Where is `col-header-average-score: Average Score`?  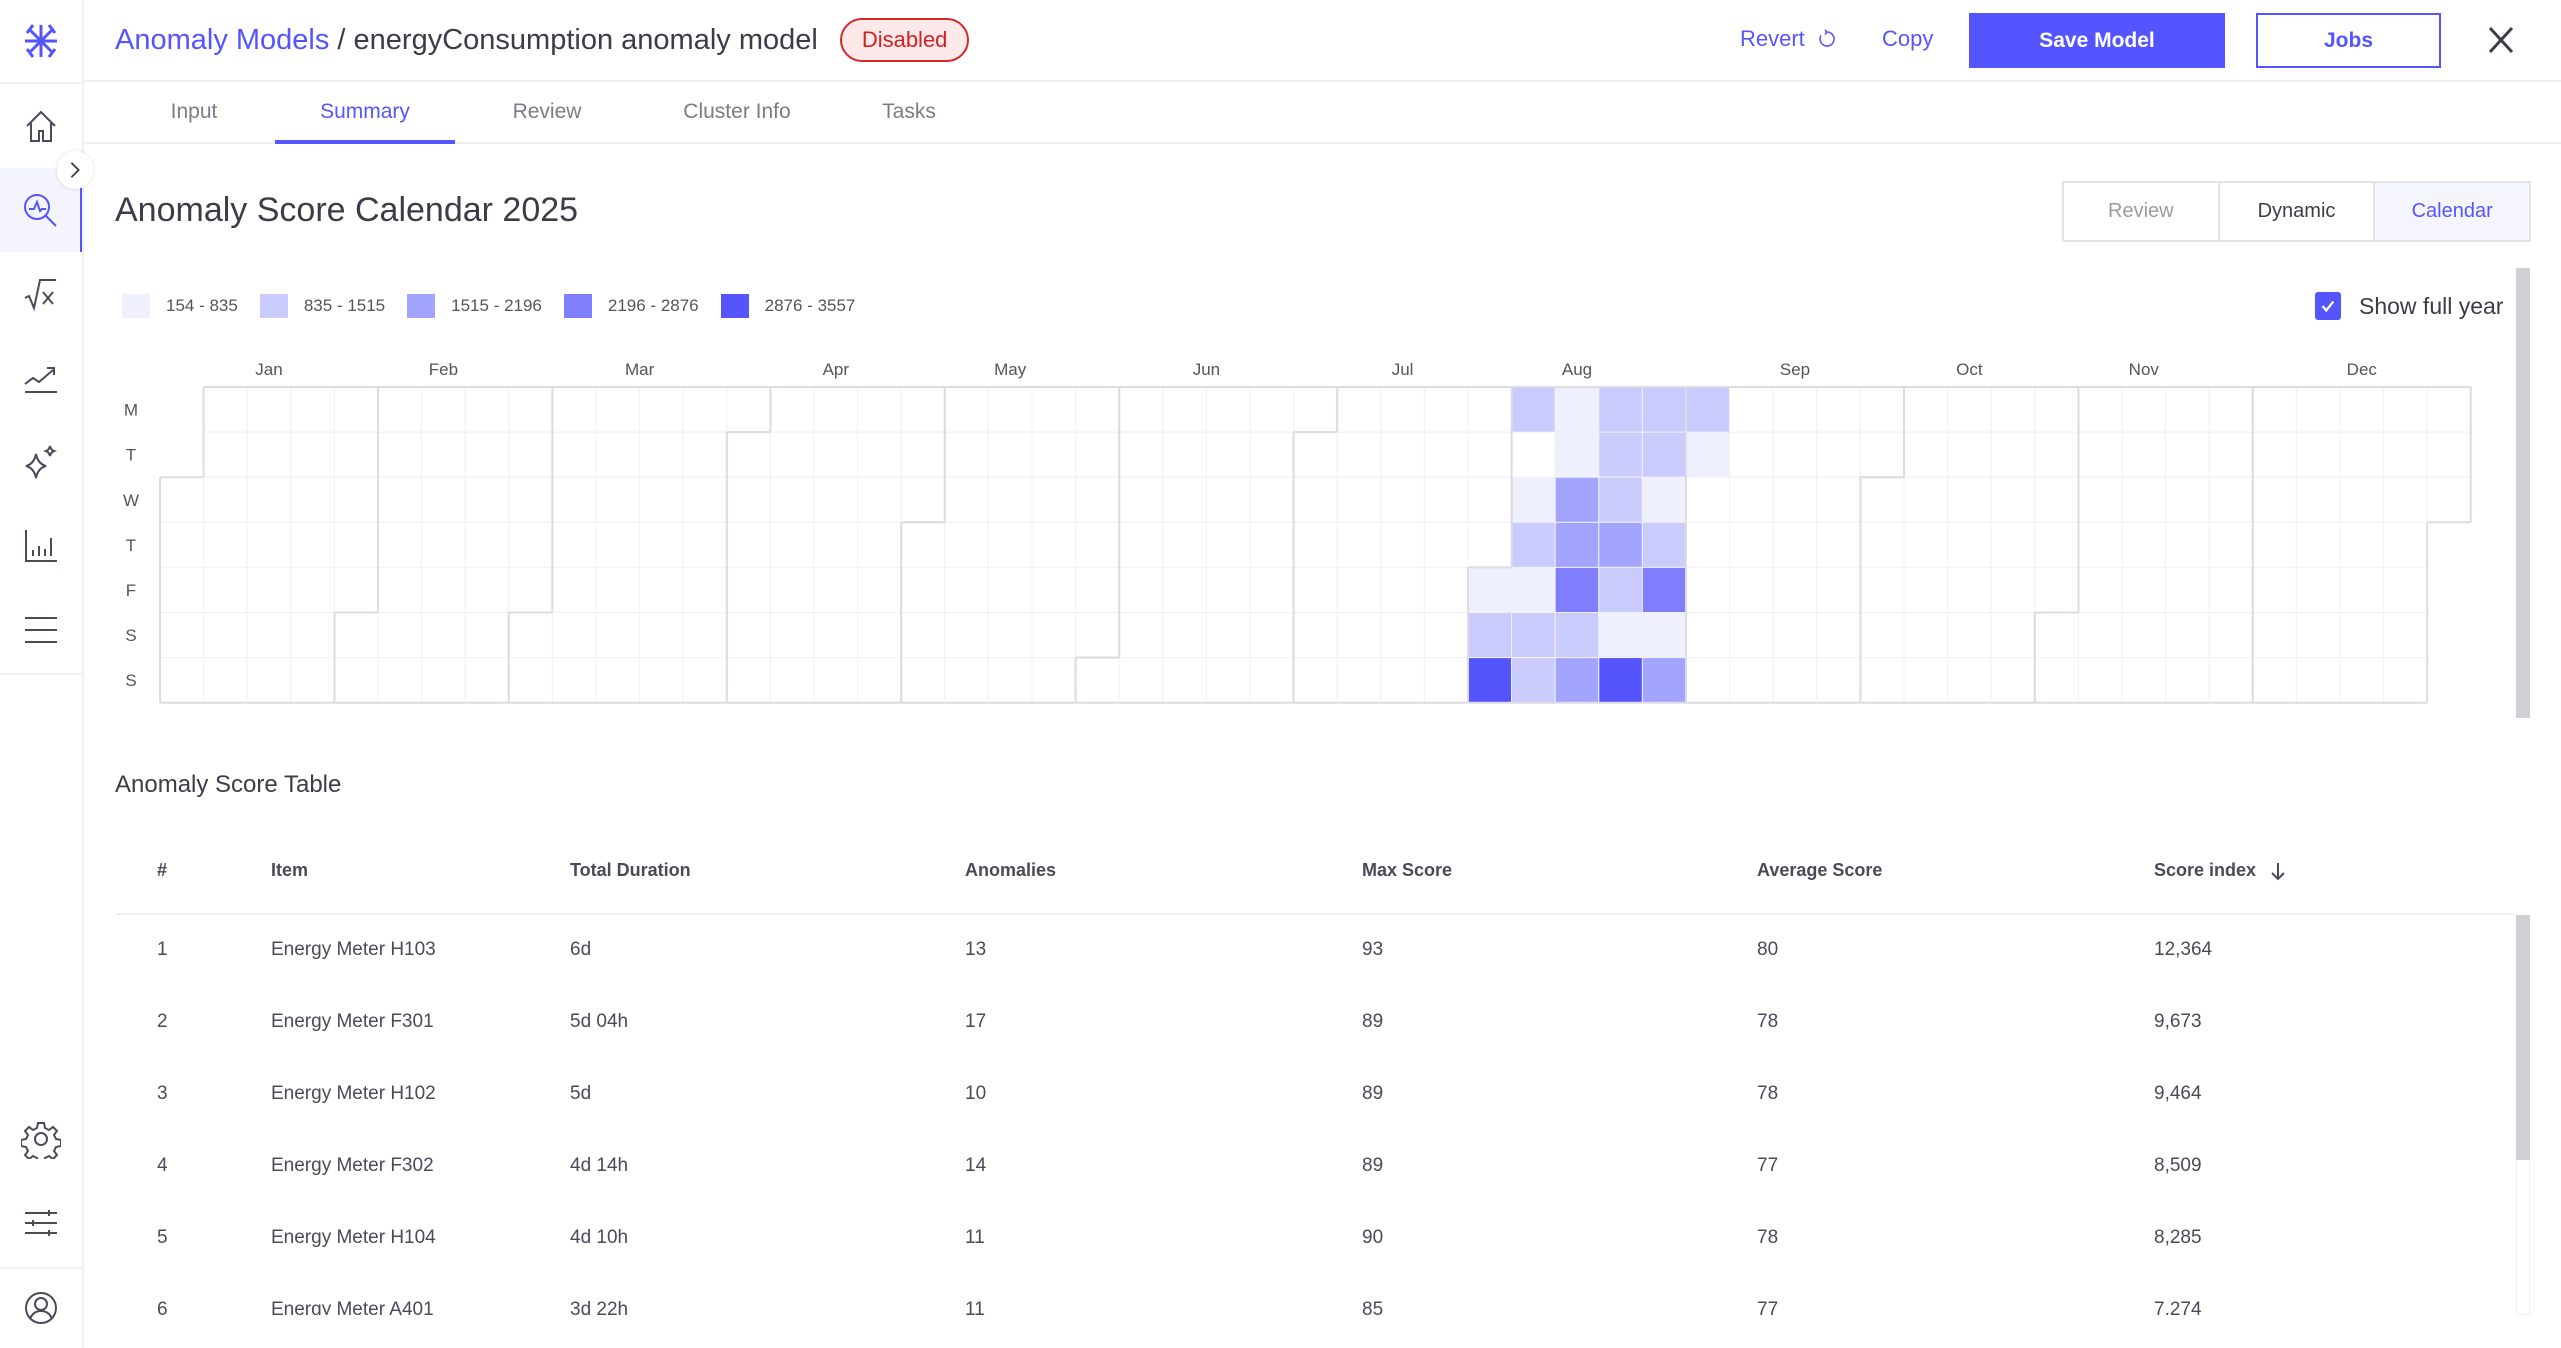
col-header-average-score: Average Score is located at coordinates (1820, 870).